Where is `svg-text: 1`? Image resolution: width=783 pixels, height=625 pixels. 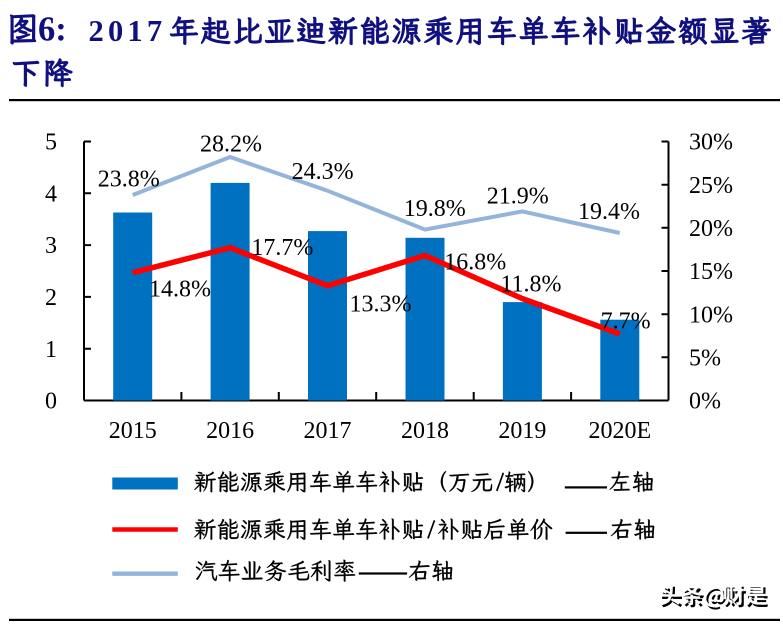 svg-text: 1 is located at coordinates (51, 350).